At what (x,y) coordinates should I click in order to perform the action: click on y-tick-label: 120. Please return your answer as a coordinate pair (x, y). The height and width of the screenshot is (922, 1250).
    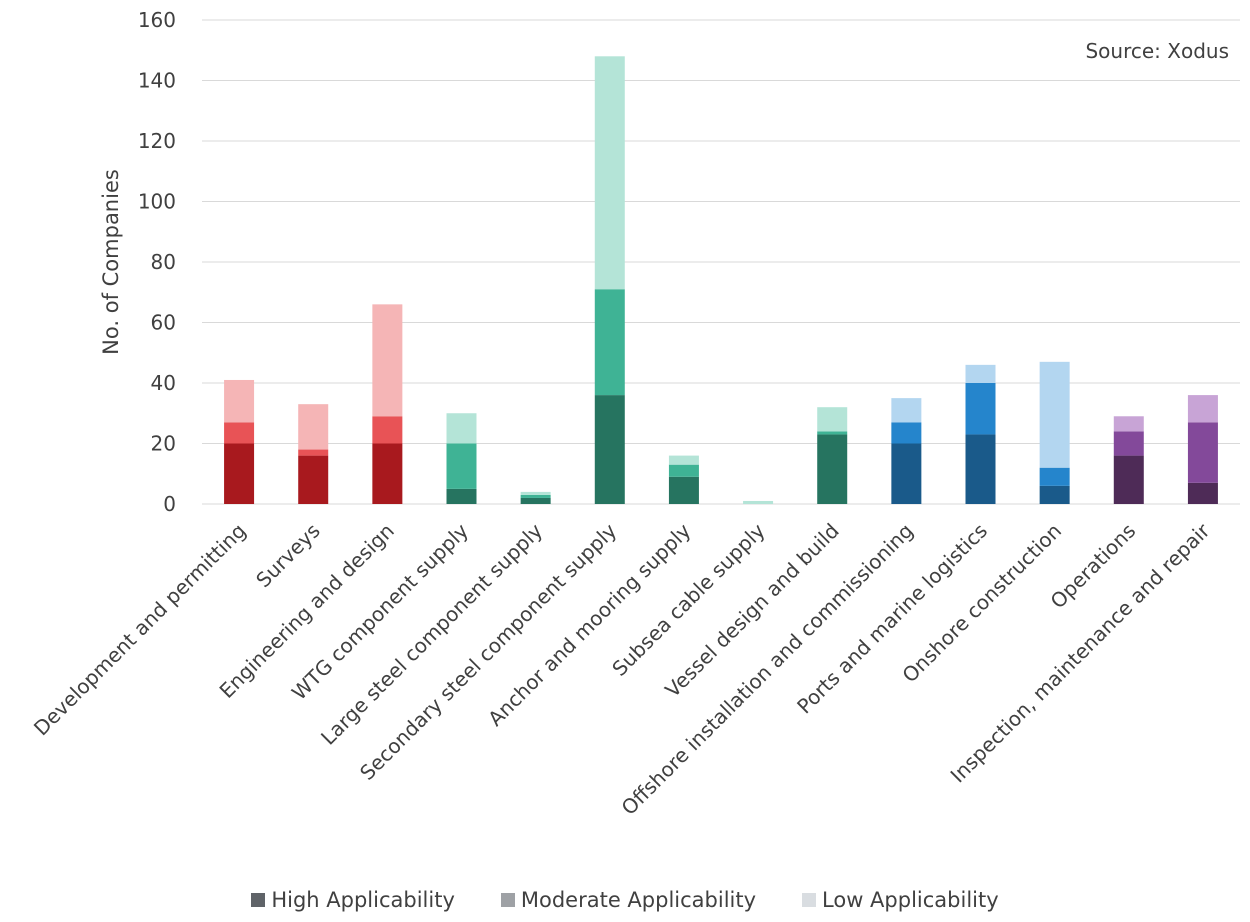
    Looking at the image, I should click on (157, 141).